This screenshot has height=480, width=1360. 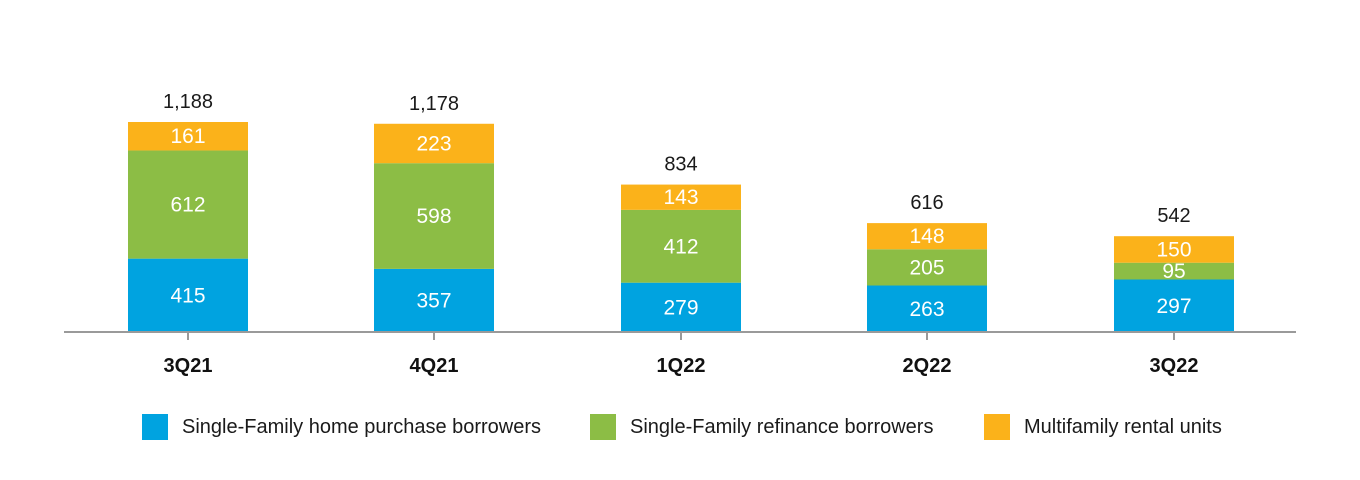 I want to click on data-label-multifamily-3q22: 150, so click(x=1173, y=249).